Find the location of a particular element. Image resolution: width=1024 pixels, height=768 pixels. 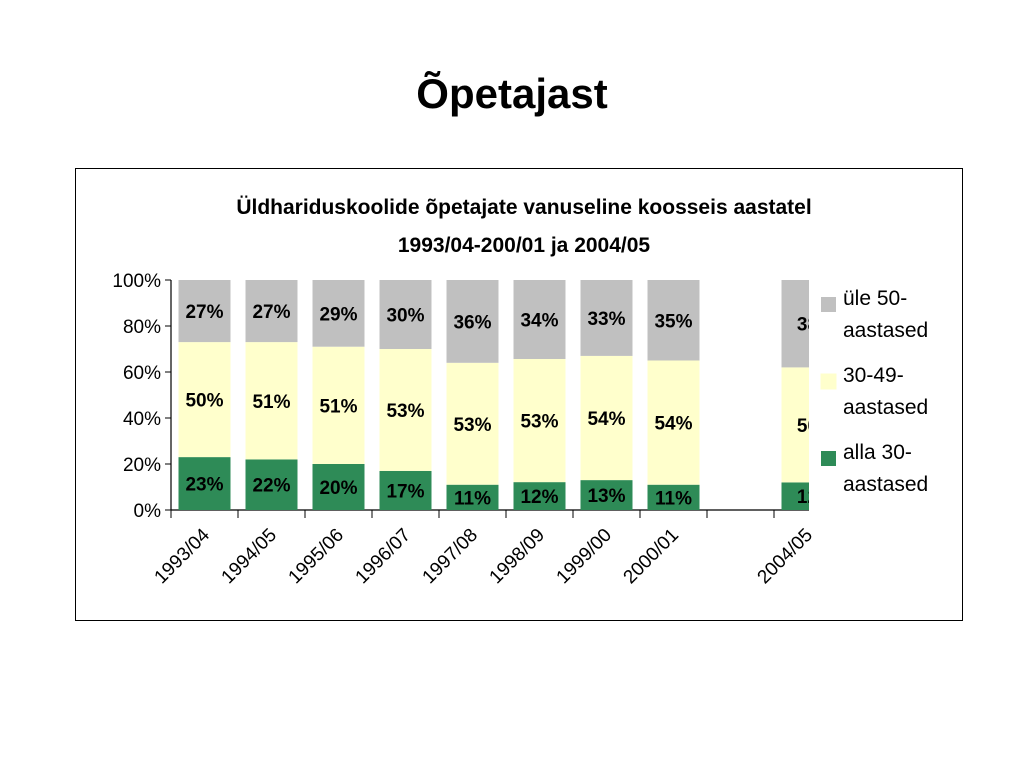

y-tick-label: 100% is located at coordinates (136, 281).